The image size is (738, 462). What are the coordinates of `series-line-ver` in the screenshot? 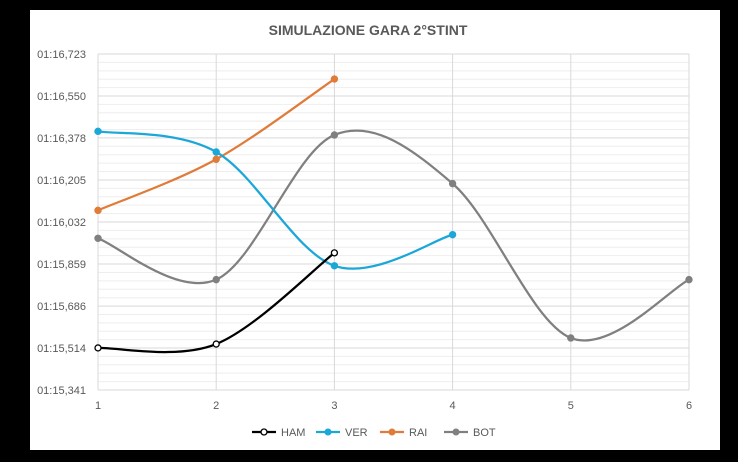 It's located at (275, 200).